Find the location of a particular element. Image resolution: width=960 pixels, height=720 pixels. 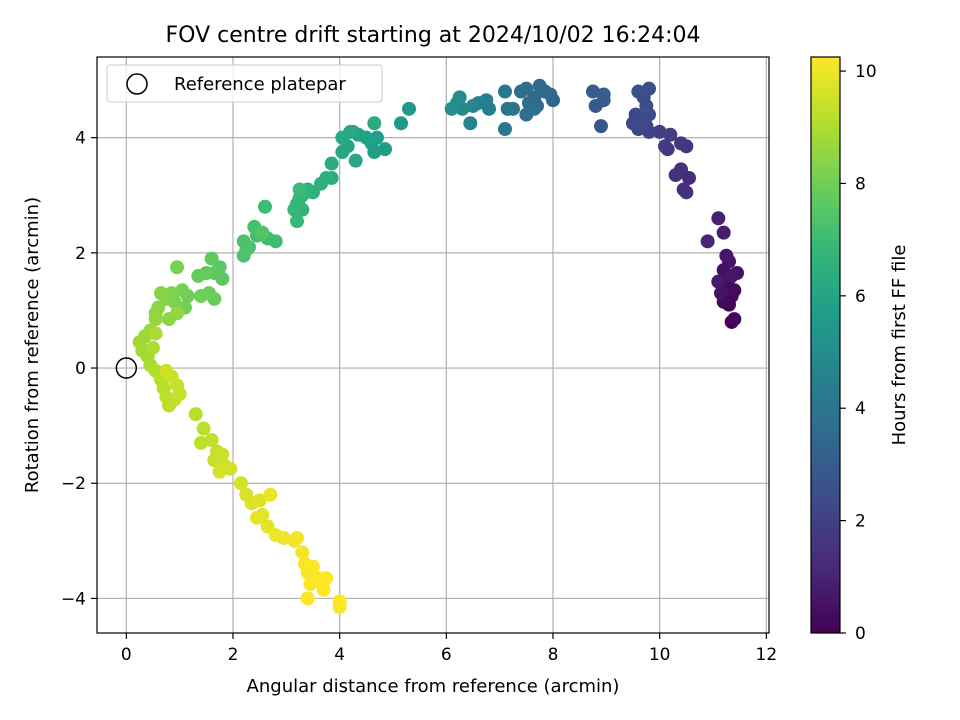

y-tick-label: −4 is located at coordinates (73, 599).